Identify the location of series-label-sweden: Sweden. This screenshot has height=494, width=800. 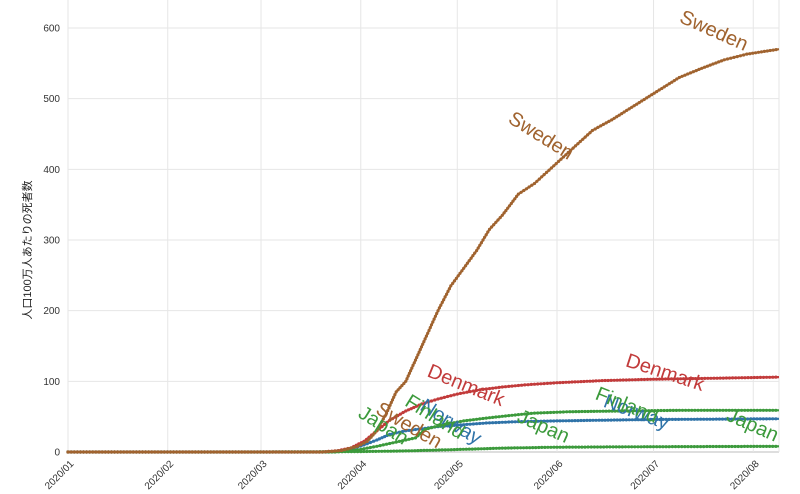
(713, 30).